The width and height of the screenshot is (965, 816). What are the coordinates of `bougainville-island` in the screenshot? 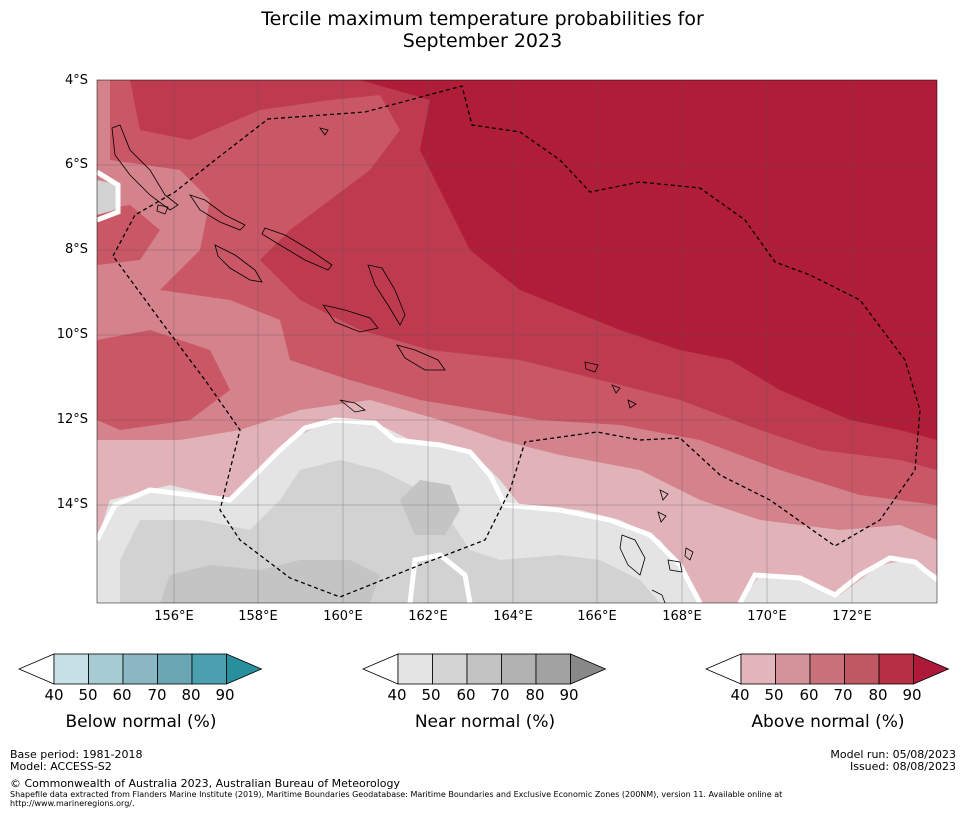 It's located at (145, 167).